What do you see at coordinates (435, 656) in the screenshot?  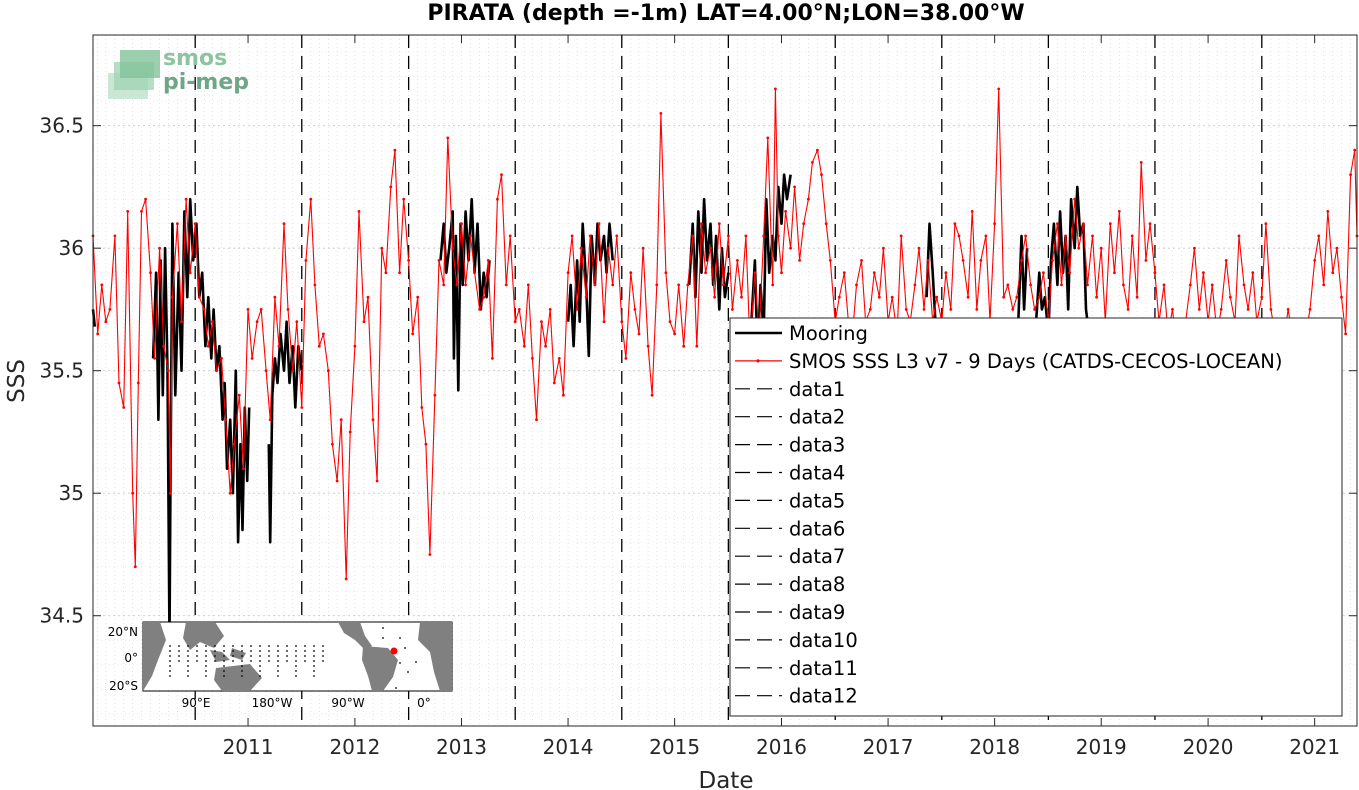 I see `inset-land-west-africa` at bounding box center [435, 656].